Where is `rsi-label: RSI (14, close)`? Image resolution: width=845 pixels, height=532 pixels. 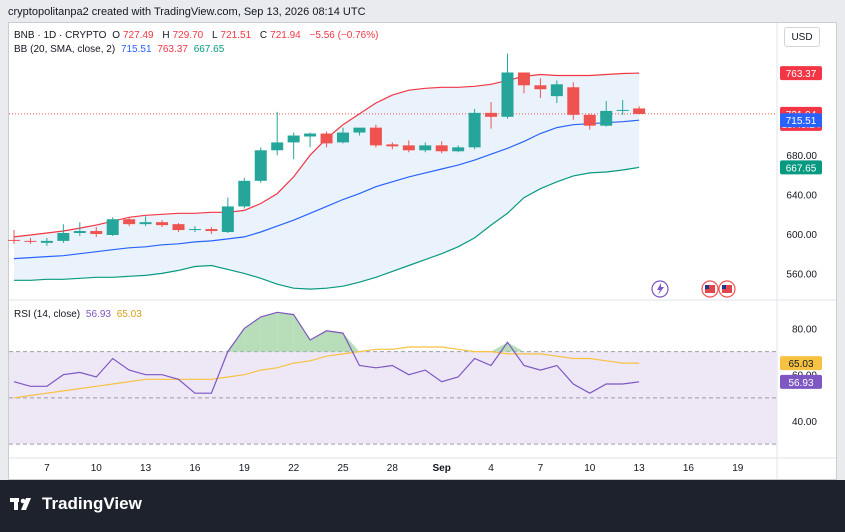
rsi-label: RSI (14, close) is located at coordinates (47, 314).